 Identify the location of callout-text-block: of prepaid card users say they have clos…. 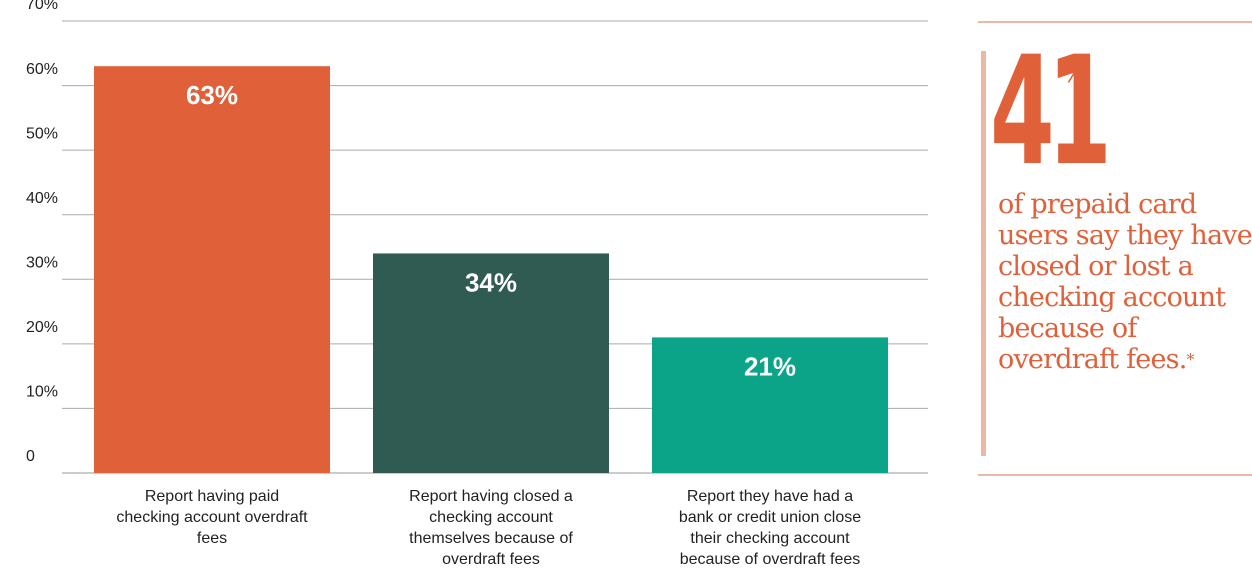
(1125, 282).